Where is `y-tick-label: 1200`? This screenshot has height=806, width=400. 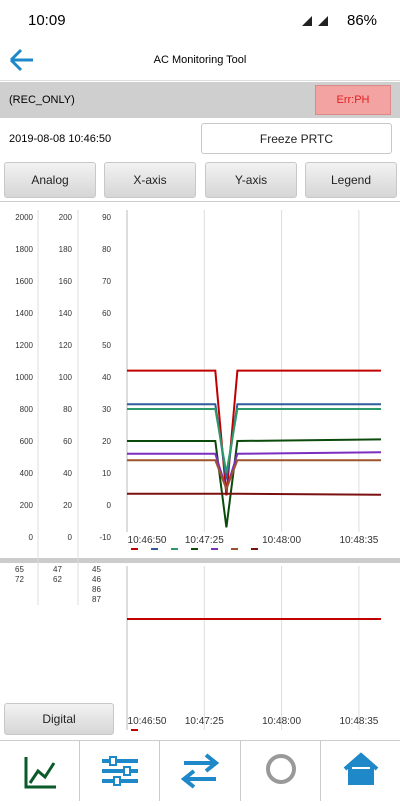 y-tick-label: 1200 is located at coordinates (24, 345).